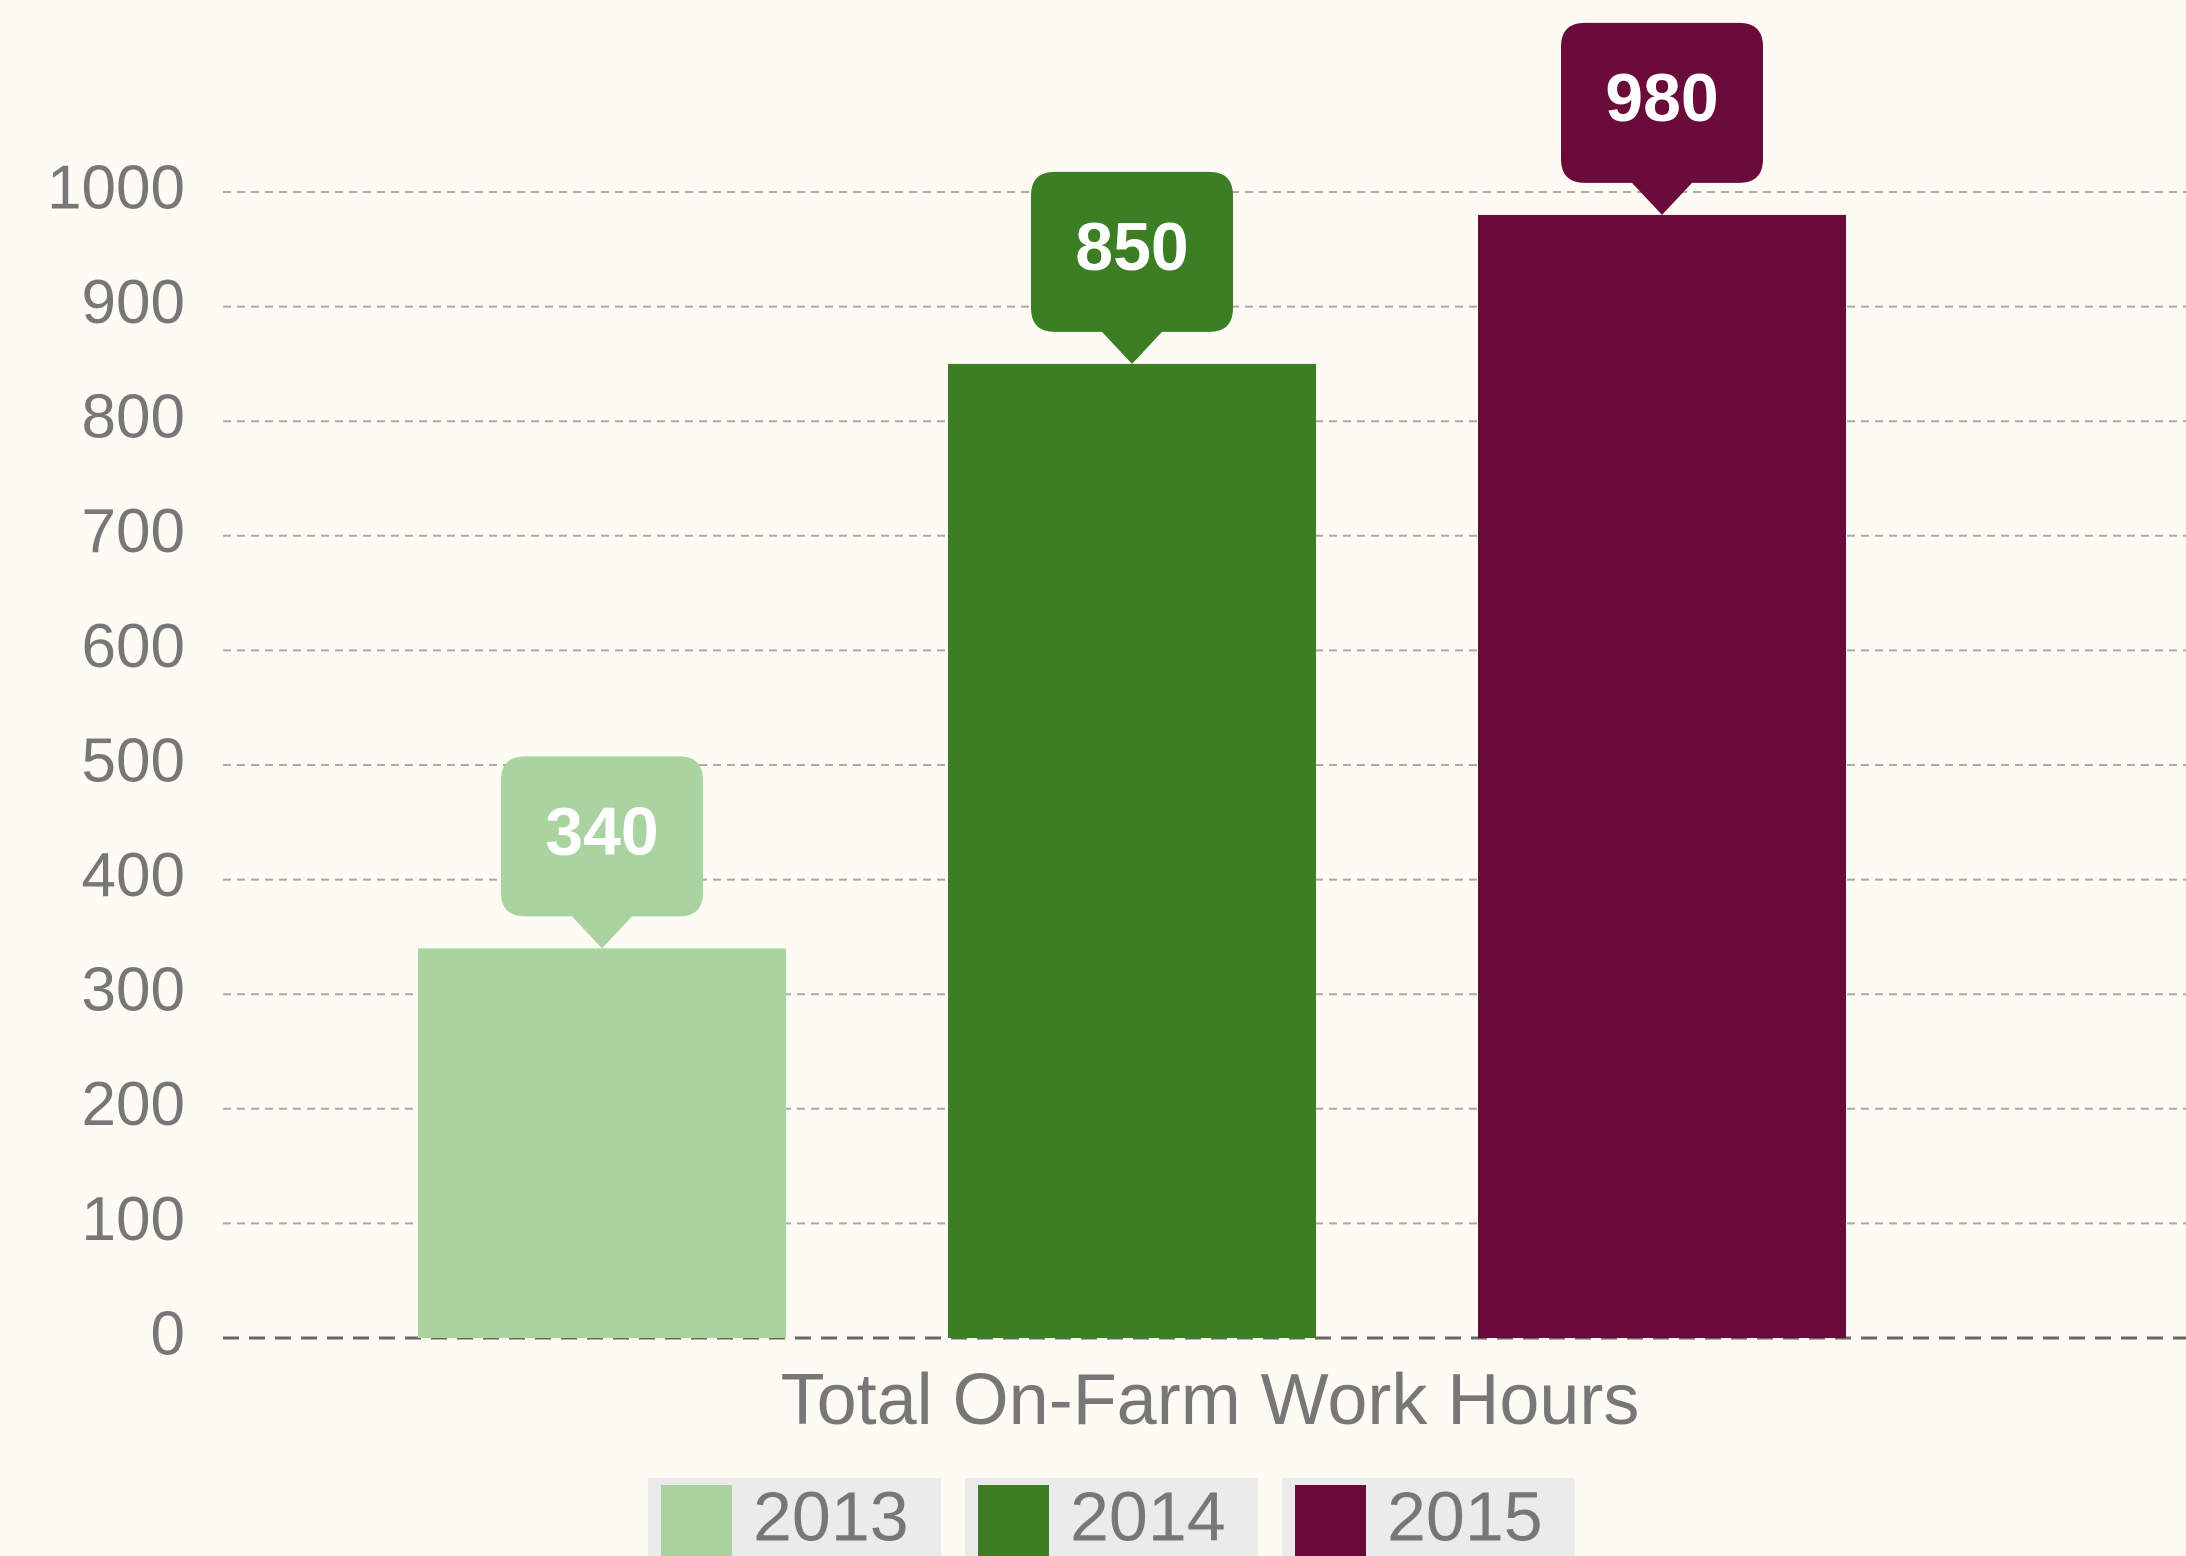 The image size is (2186, 1556). I want to click on legend-label: 2015, so click(1465, 1516).